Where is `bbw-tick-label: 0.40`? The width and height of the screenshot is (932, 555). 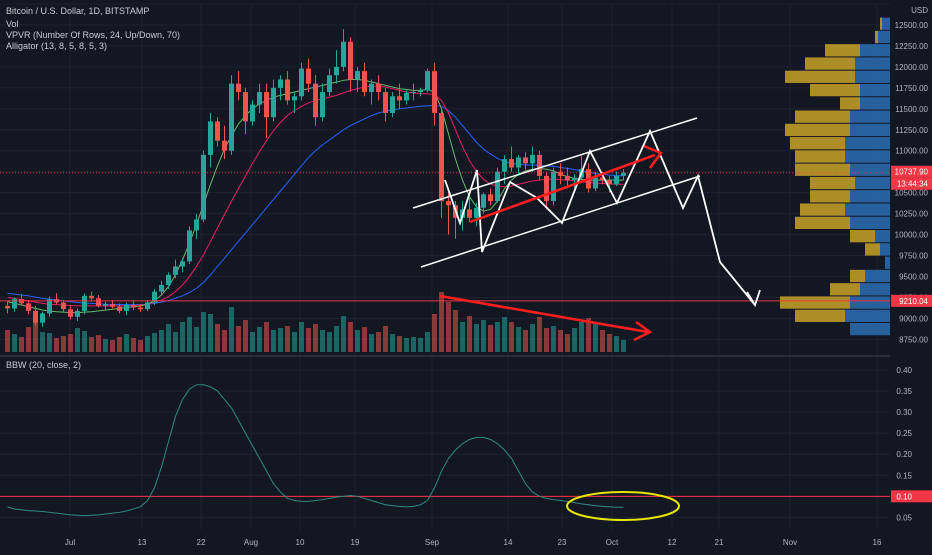 bbw-tick-label: 0.40 is located at coordinates (904, 370).